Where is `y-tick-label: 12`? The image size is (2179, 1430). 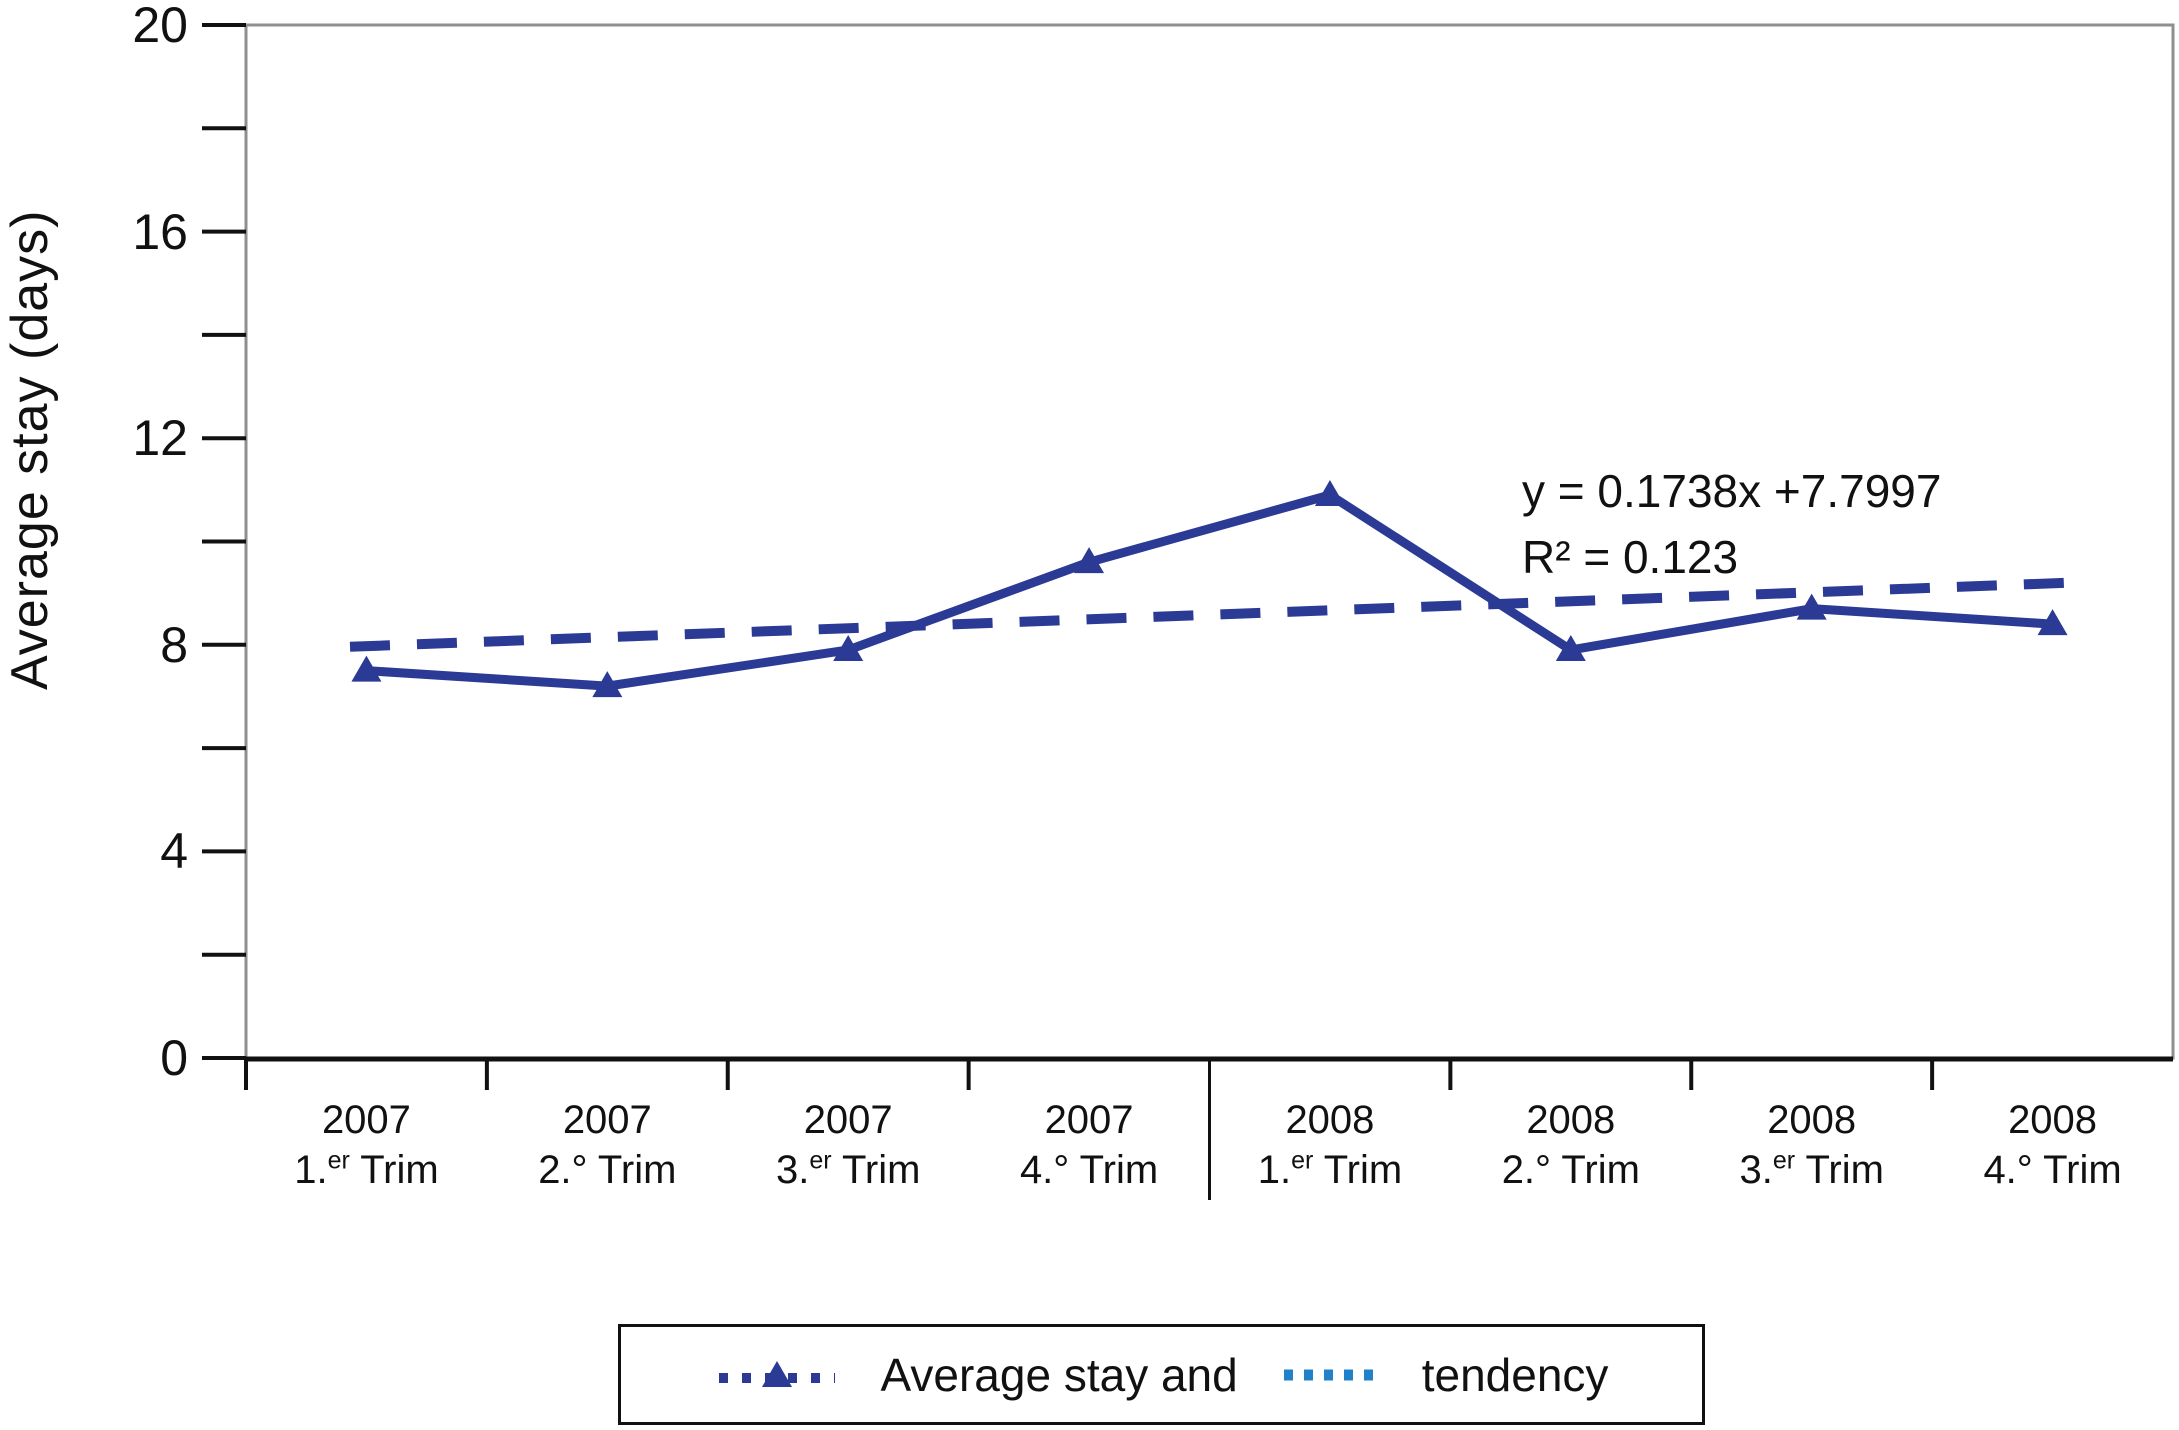
y-tick-label: 12 is located at coordinates (160, 438).